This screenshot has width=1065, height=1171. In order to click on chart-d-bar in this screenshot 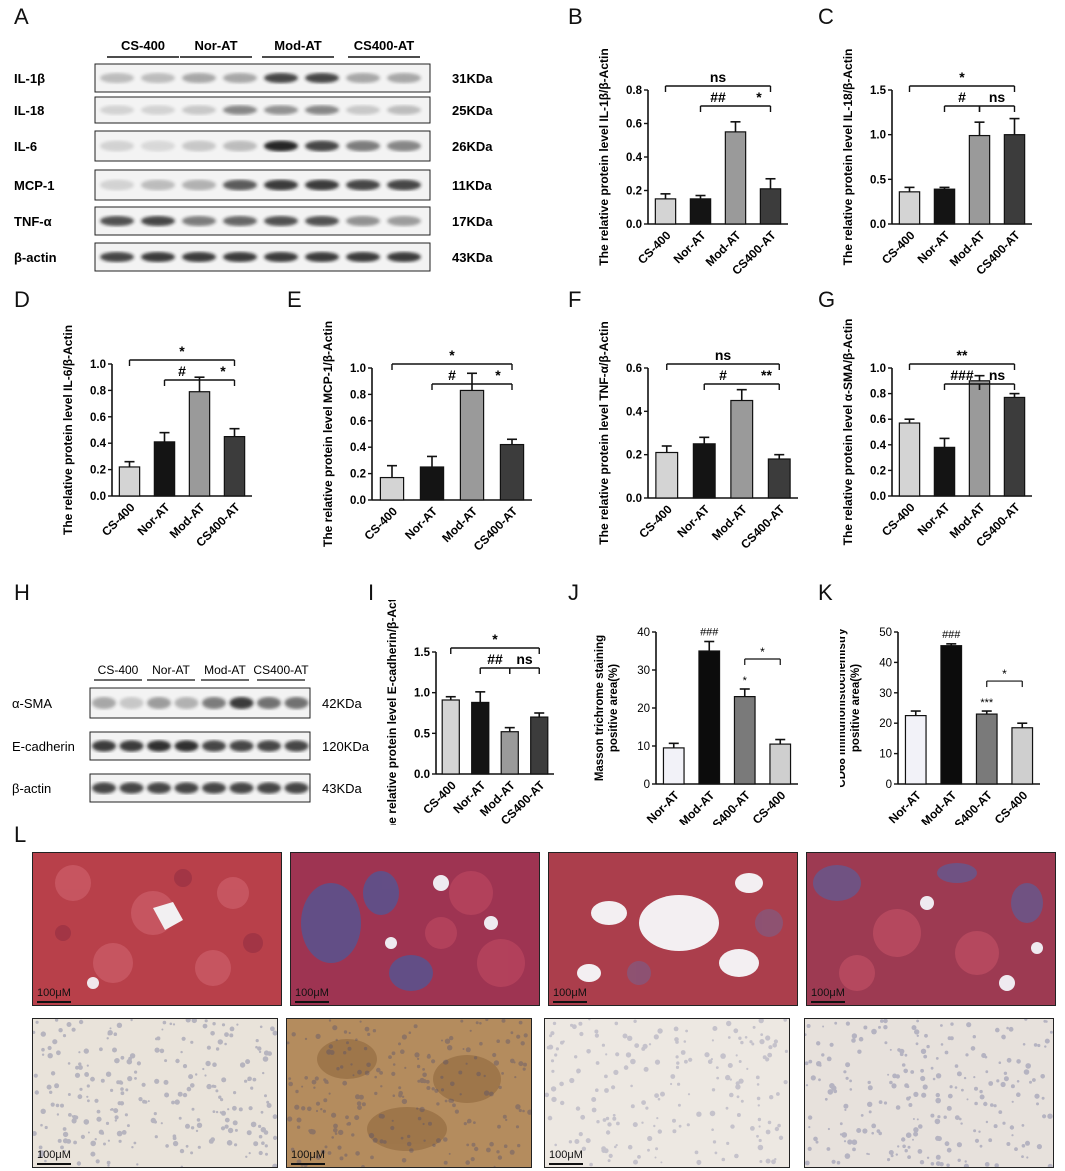, I will do `click(164, 469)`.